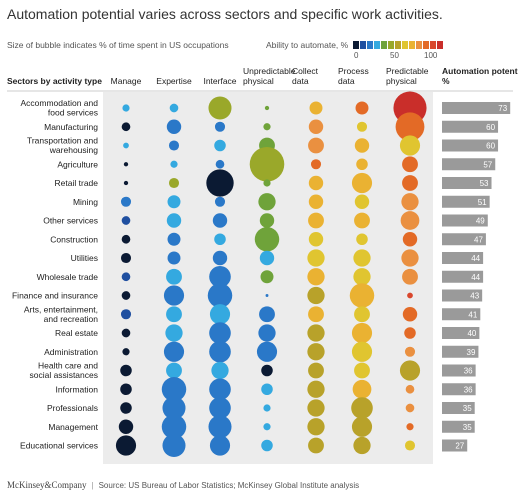 Image resolution: width=518 pixels, height=496 pixels. I want to click on total-value: 49, so click(480, 221).